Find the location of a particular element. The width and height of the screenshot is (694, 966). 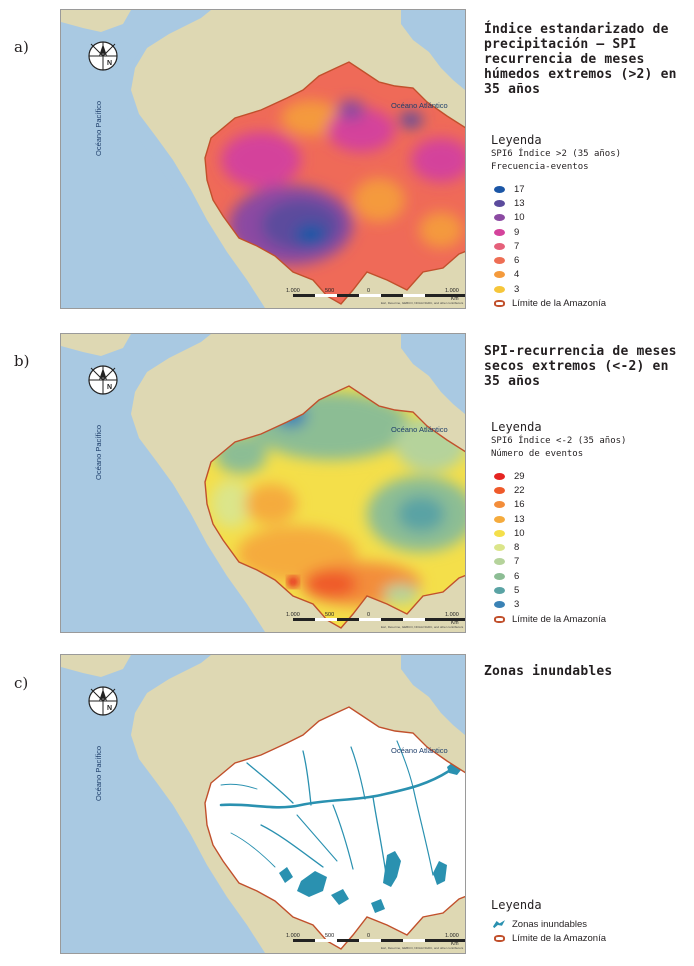

legend-item: 9 is located at coordinates (591, 232).